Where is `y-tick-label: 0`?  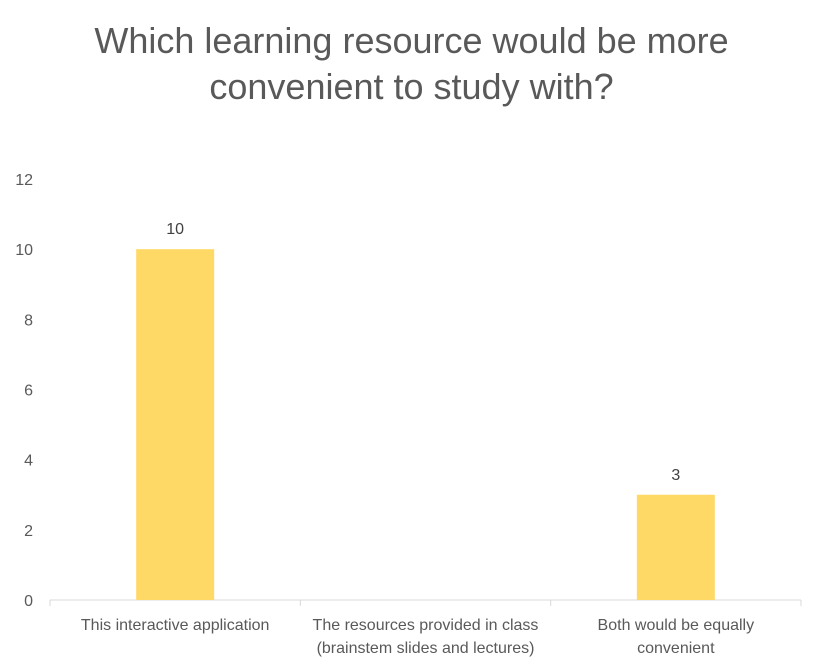 y-tick-label: 0 is located at coordinates (28, 601).